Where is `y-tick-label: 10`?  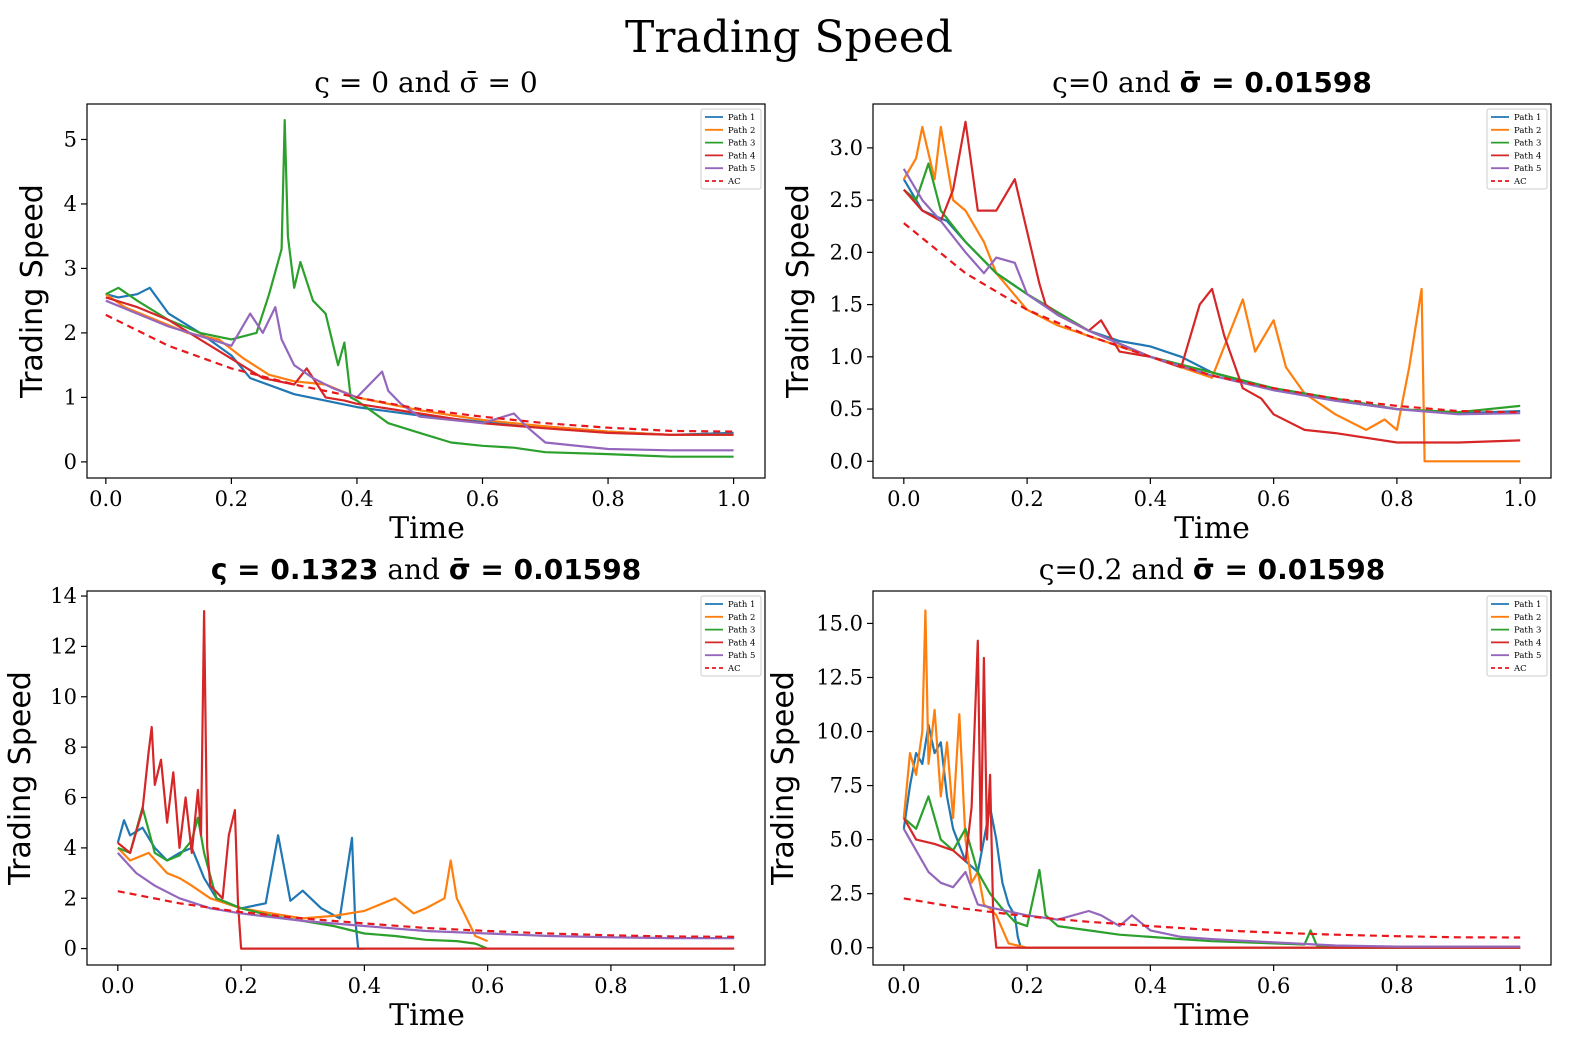 y-tick-label: 10 is located at coordinates (63, 697).